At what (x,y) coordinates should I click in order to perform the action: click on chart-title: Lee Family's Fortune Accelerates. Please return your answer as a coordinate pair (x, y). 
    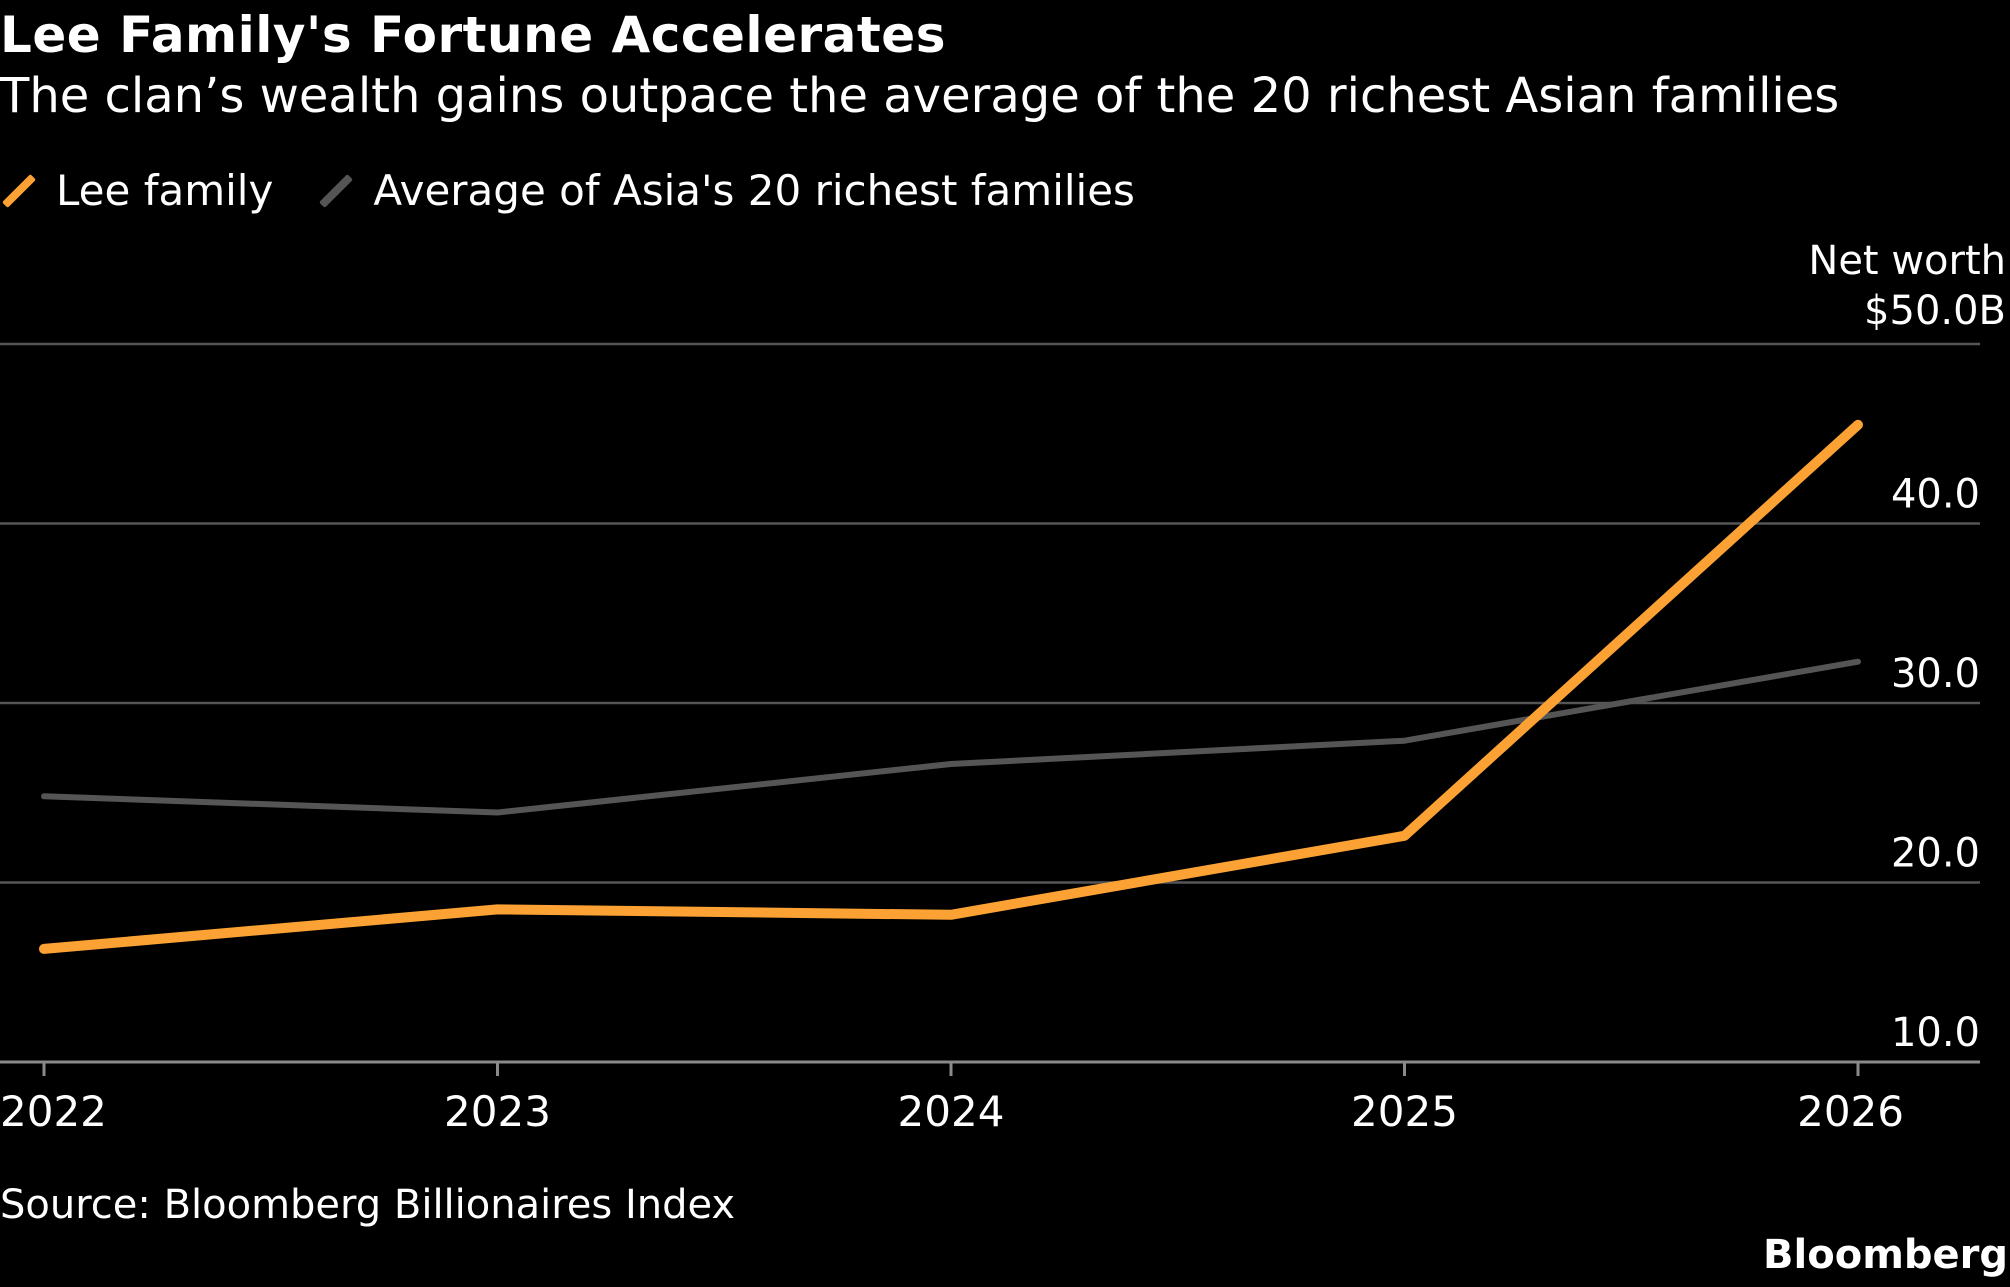
    Looking at the image, I should click on (473, 35).